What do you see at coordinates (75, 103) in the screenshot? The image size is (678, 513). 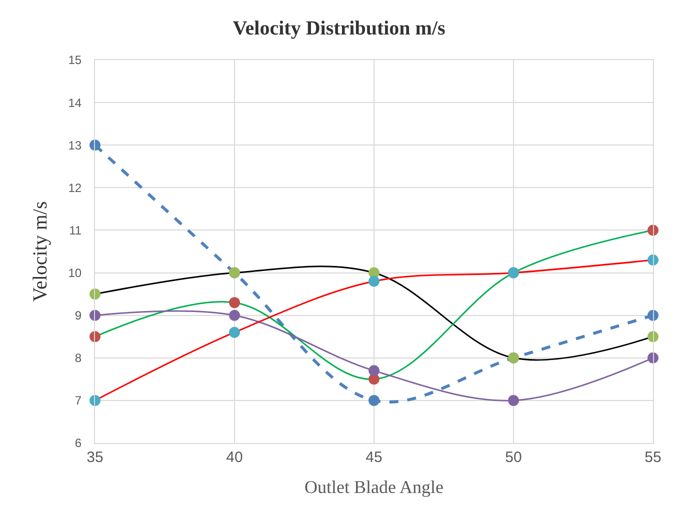 I see `y-tick-label: 14` at bounding box center [75, 103].